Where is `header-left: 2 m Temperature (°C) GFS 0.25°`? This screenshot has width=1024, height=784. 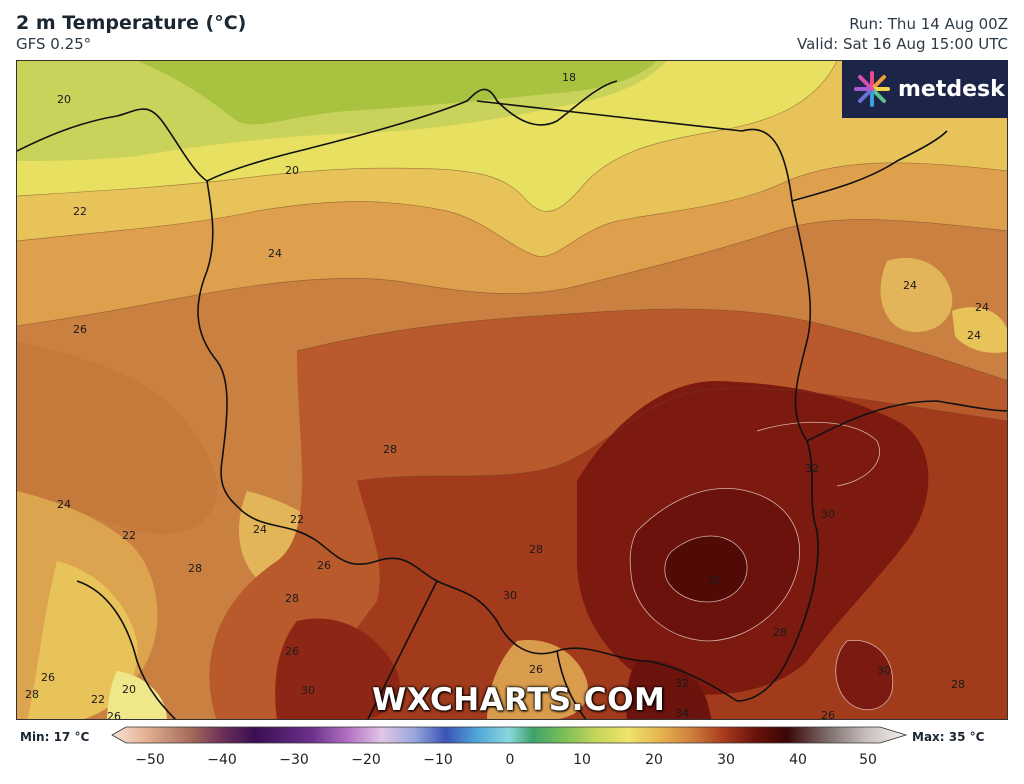
header-left: 2 m Temperature (°C) GFS 0.25° is located at coordinates (131, 33).